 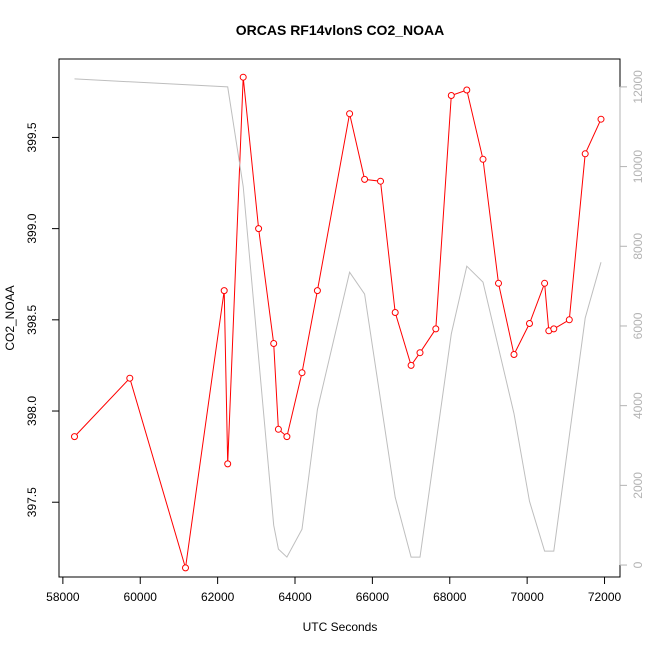 What do you see at coordinates (450, 597) in the screenshot?
I see `x-tick-label: 68000` at bounding box center [450, 597].